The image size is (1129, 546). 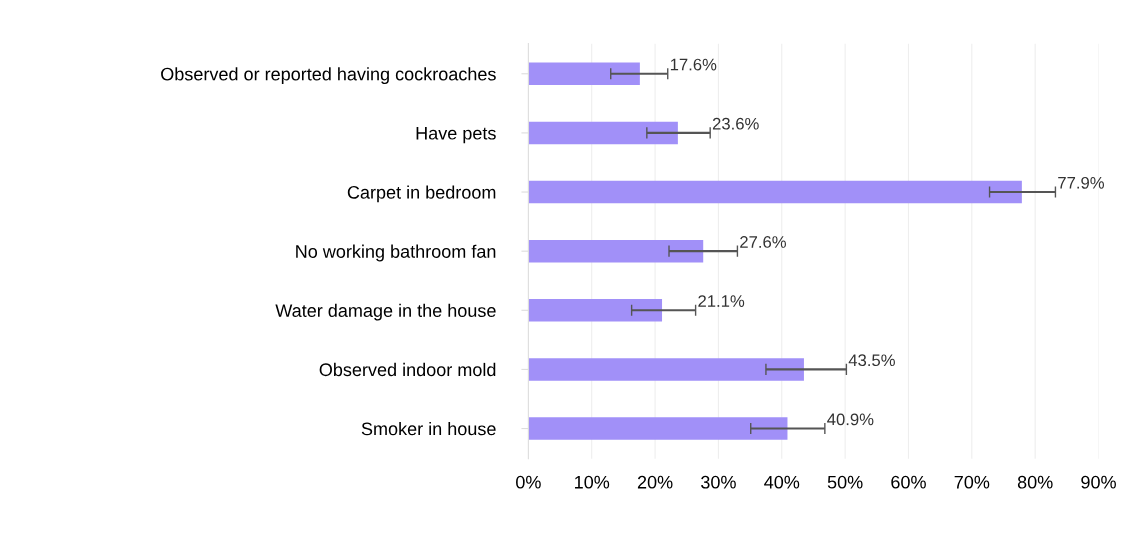 What do you see at coordinates (528, 482) in the screenshot?
I see `x-tick-label: 0%` at bounding box center [528, 482].